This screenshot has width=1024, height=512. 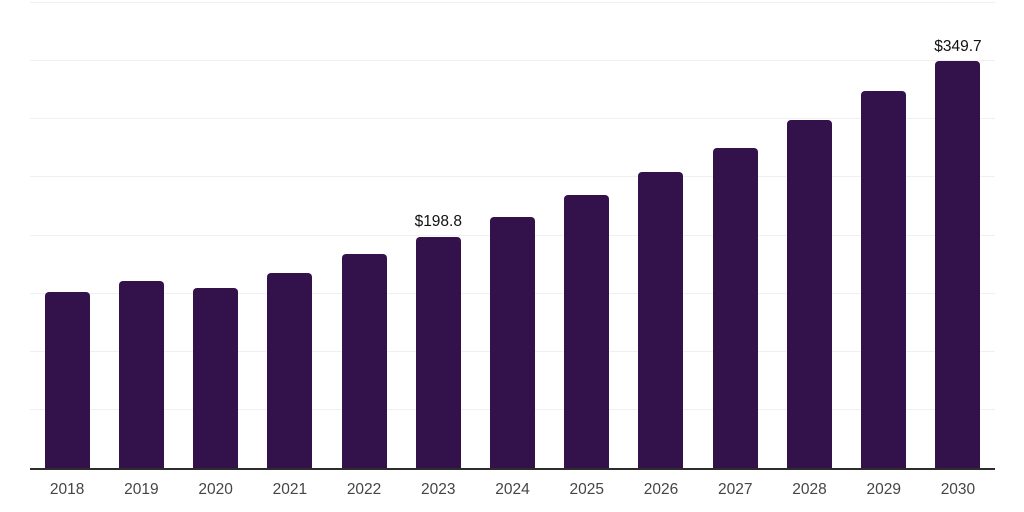 I want to click on value-label-2023: $198.8, so click(x=438, y=222).